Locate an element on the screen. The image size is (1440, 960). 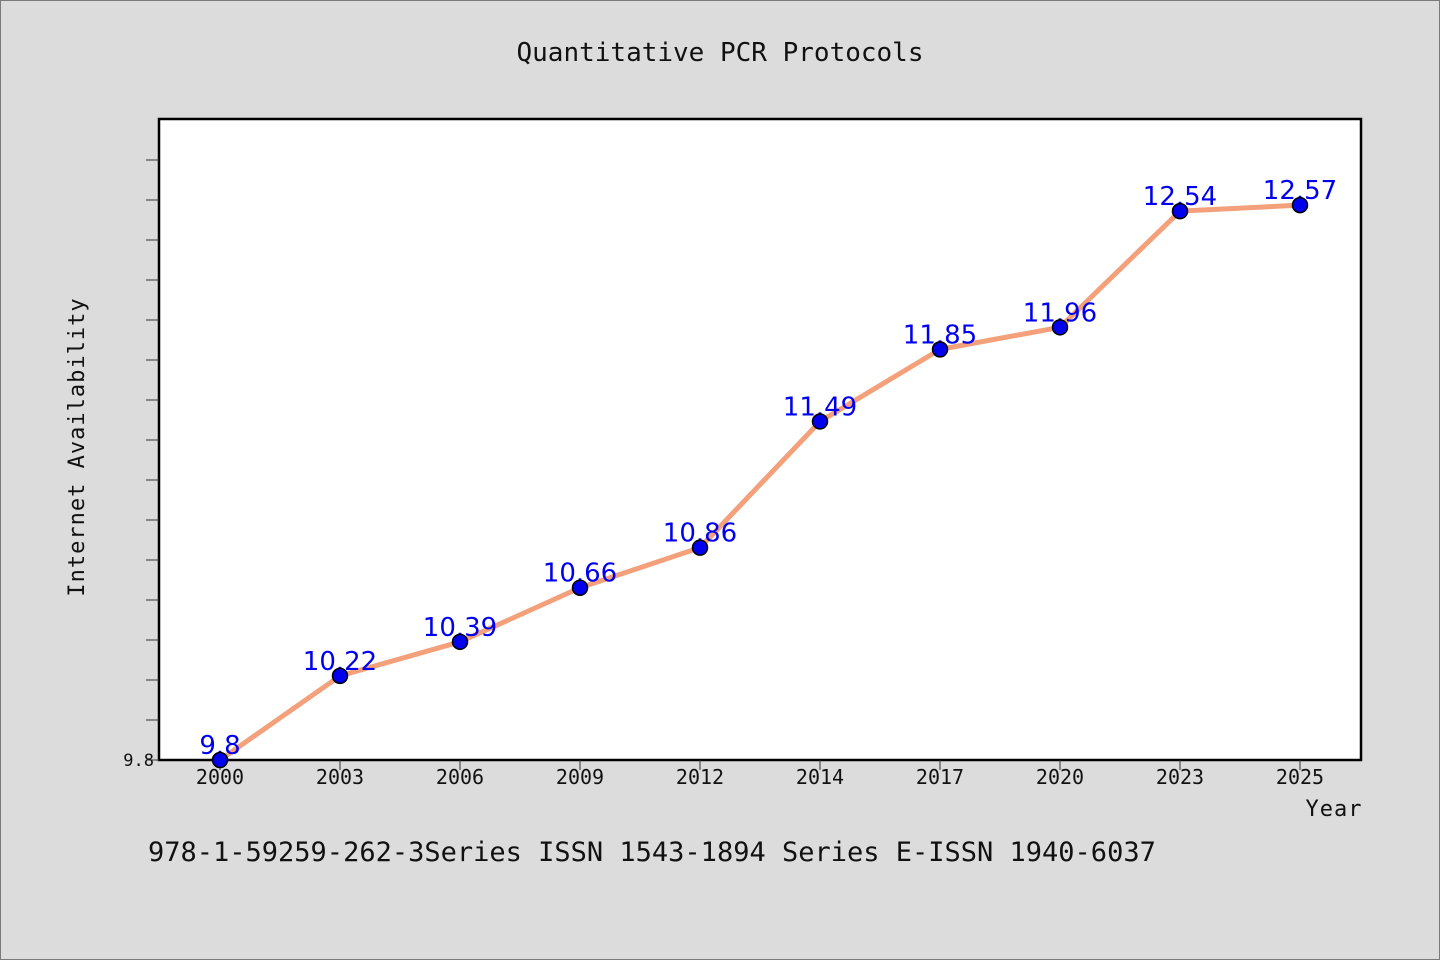
x-tick-label: 2020 is located at coordinates (1060, 777).